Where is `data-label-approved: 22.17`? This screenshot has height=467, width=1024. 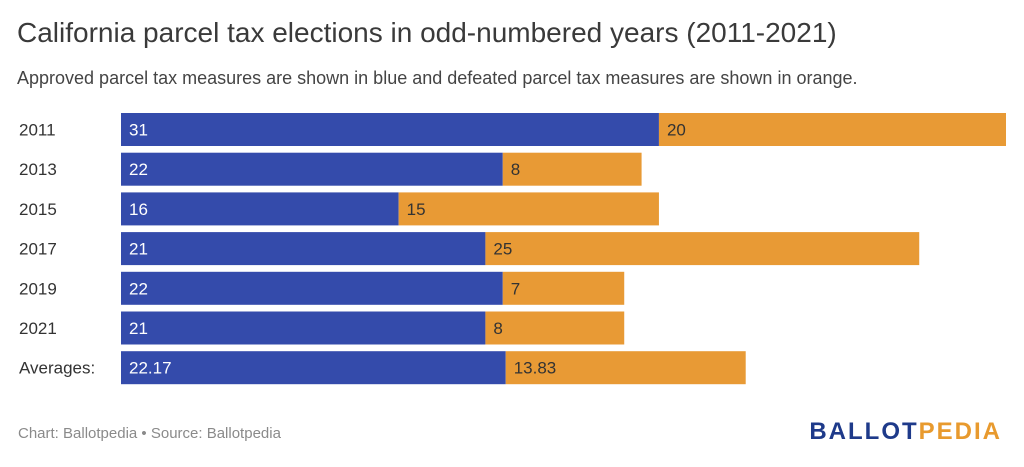
data-label-approved: 22.17 is located at coordinates (150, 368).